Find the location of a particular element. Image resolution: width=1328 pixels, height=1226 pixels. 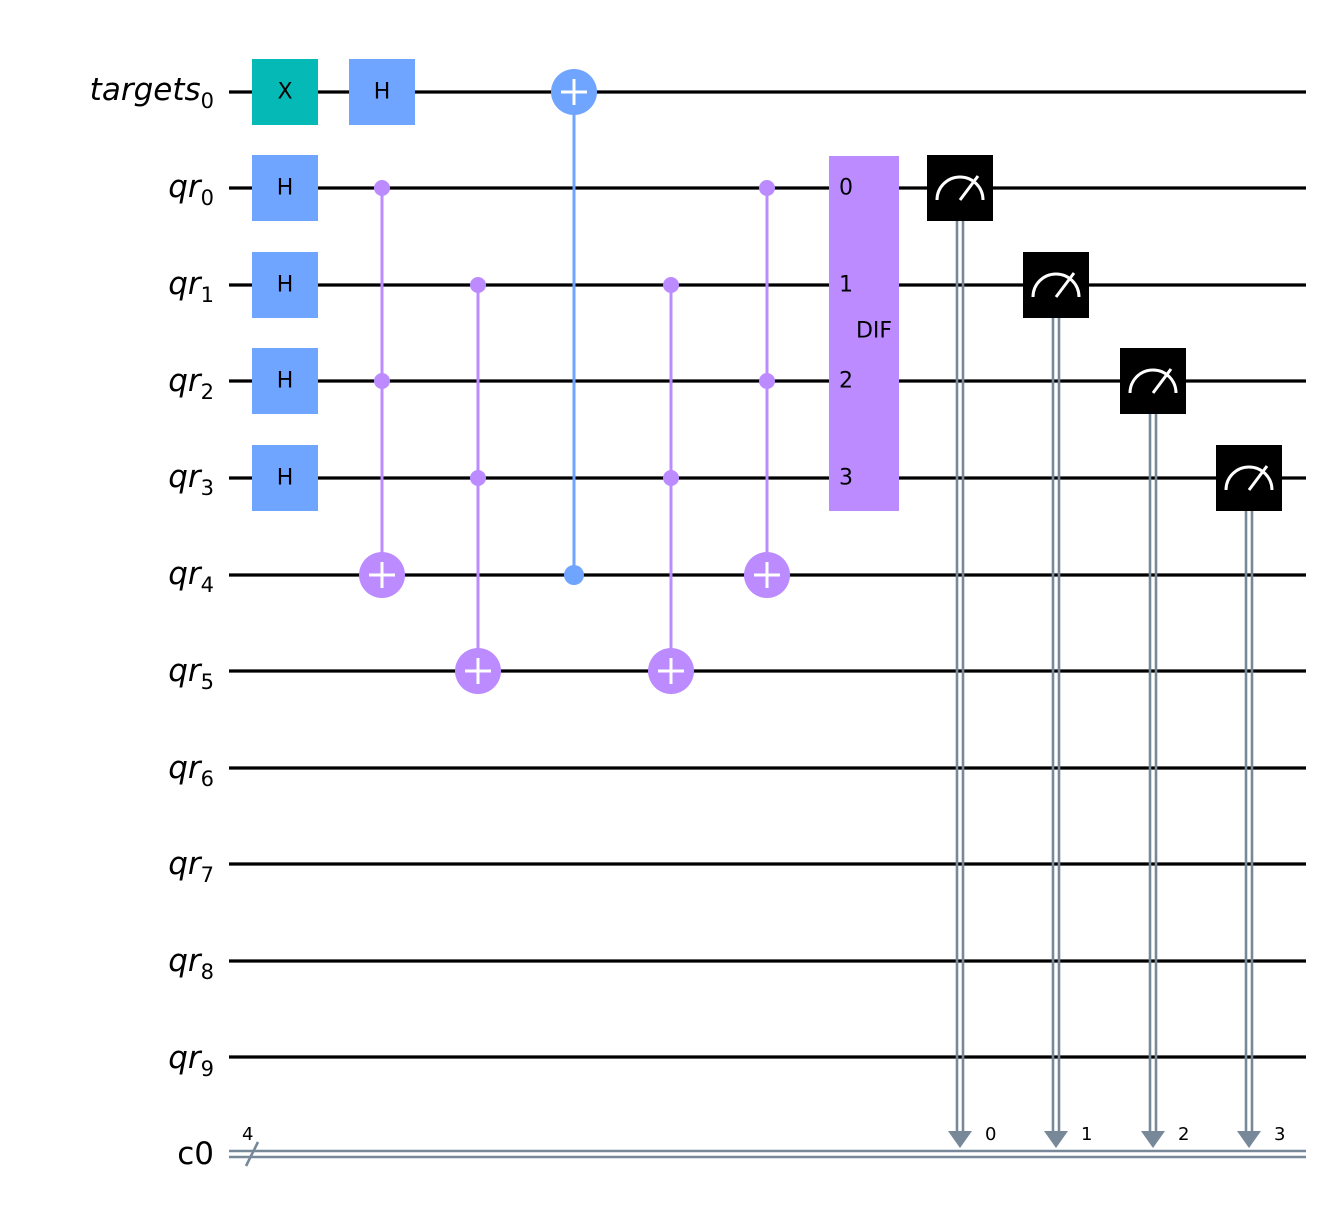

x-gate: X is located at coordinates (285, 92).